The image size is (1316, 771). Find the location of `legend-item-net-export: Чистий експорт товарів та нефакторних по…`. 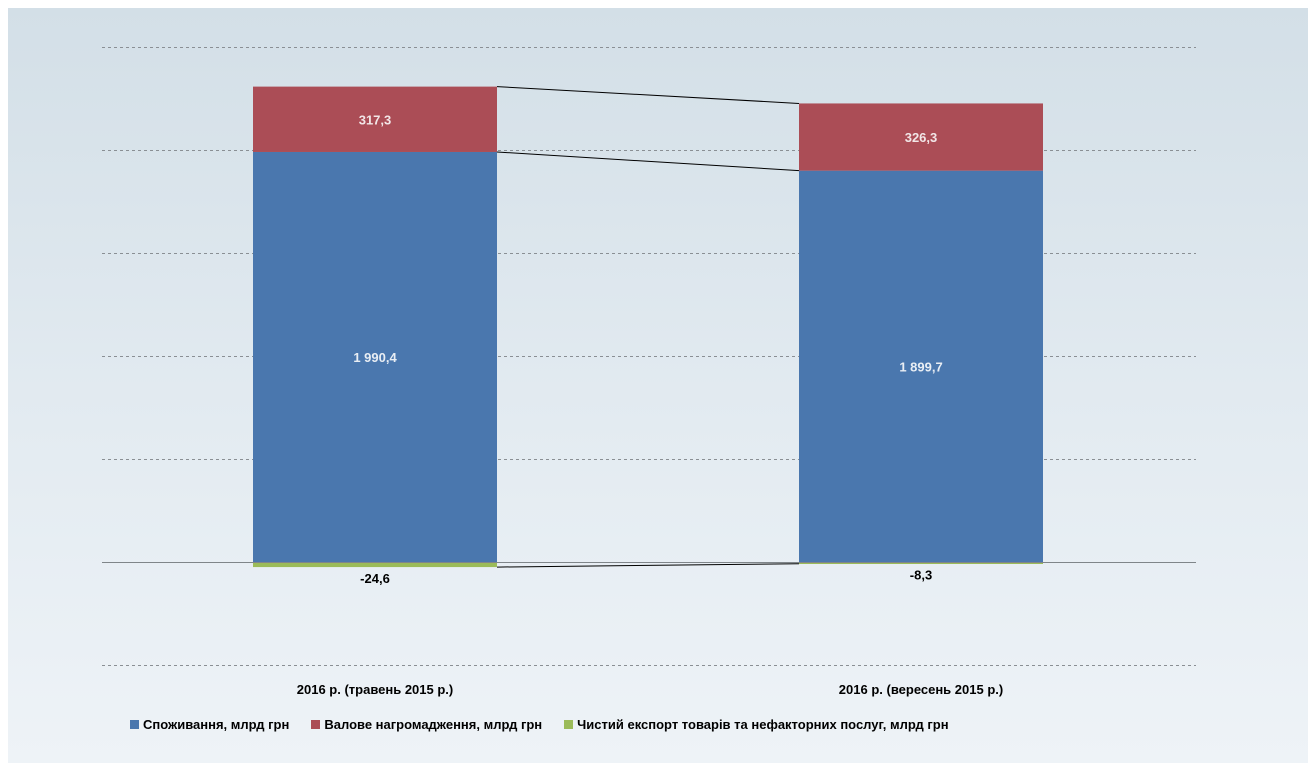

legend-item-net-export: Чистий експорт товарів та нефакторних по… is located at coordinates (756, 724).